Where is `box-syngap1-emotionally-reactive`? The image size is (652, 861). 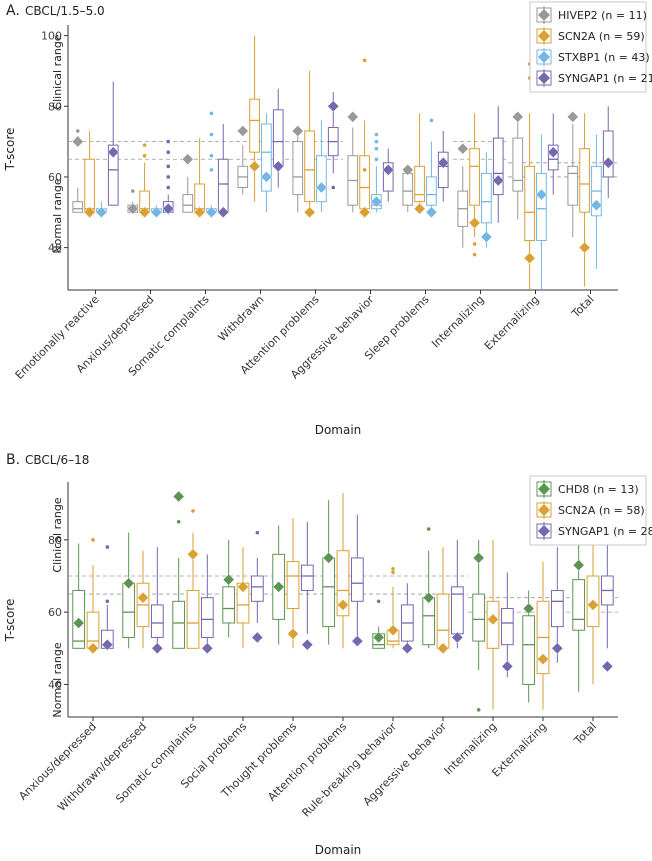 box-syngap1-emotionally-reactive is located at coordinates (113, 143).